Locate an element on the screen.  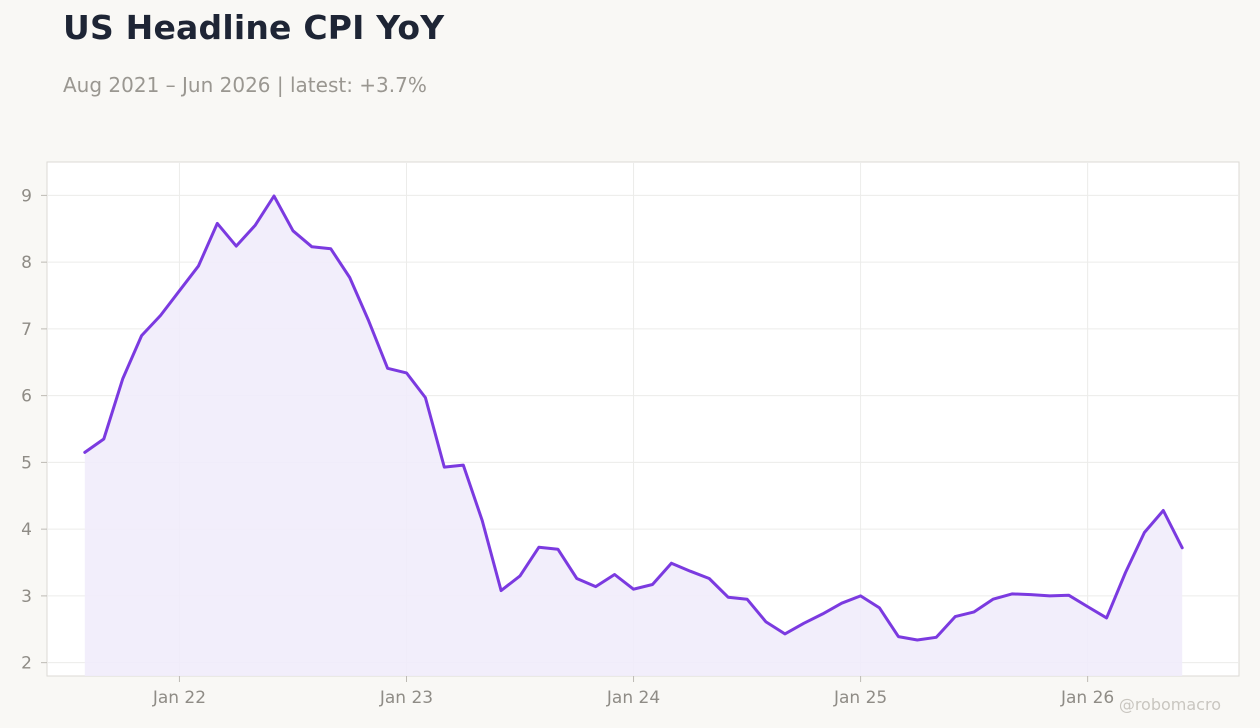
y-tick-label: 2 is located at coordinates (26, 664).